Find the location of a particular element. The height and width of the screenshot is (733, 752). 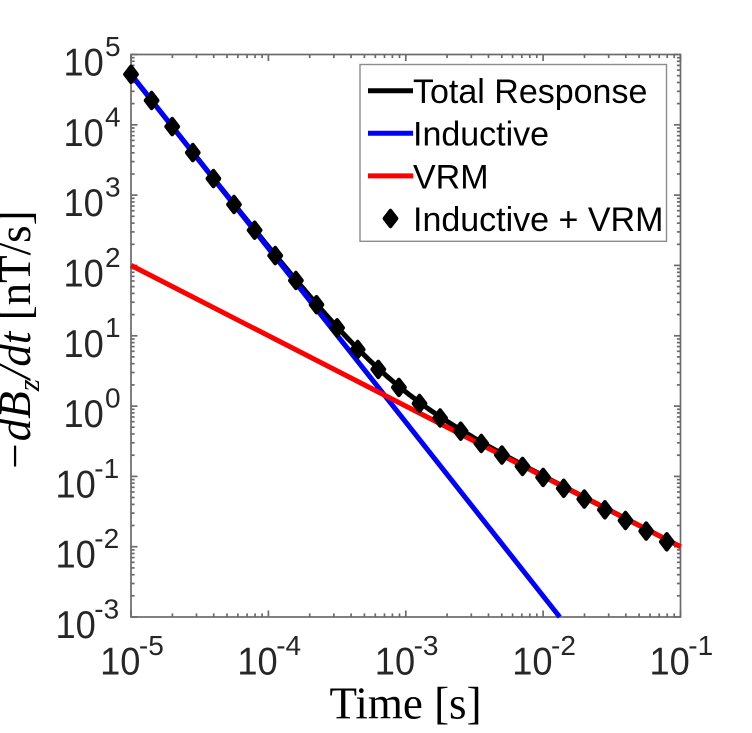

svg-text: 1 is located at coordinates (113, 327).